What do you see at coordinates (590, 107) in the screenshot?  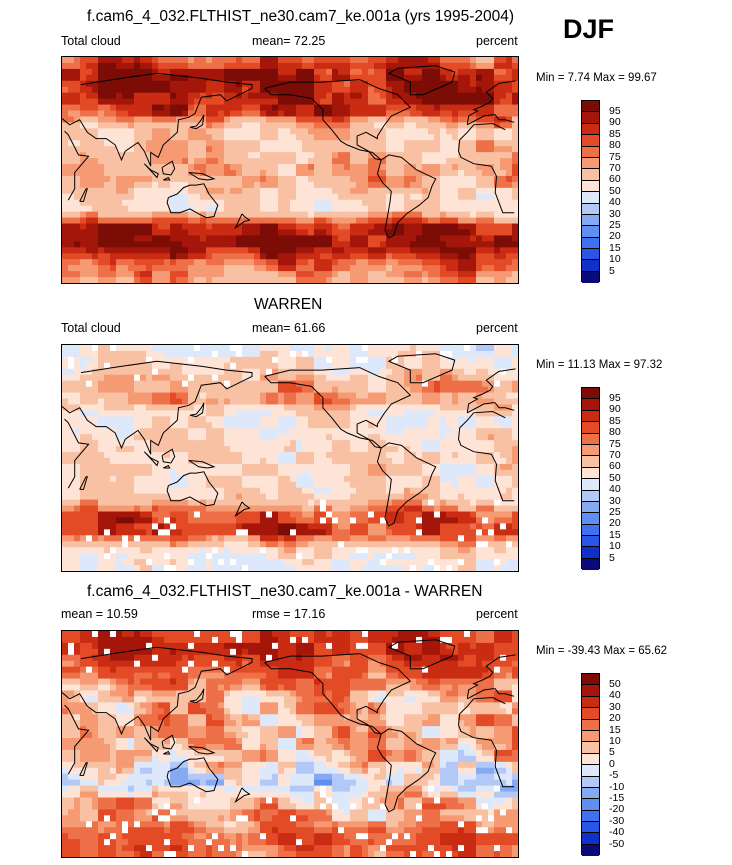 I see `colorbar-swatch` at bounding box center [590, 107].